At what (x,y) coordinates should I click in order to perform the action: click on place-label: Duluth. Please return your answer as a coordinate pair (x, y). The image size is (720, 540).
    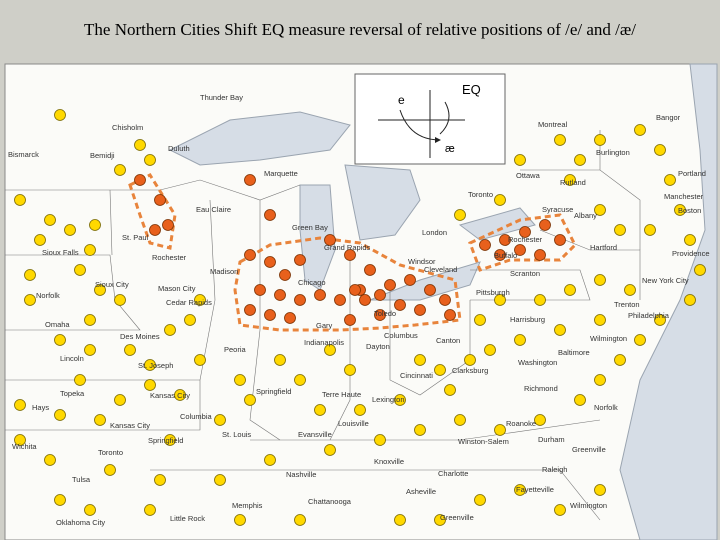
    Looking at the image, I should click on (179, 148).